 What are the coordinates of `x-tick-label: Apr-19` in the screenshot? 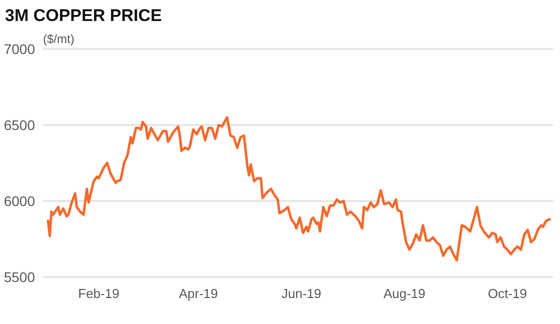 It's located at (198, 293).